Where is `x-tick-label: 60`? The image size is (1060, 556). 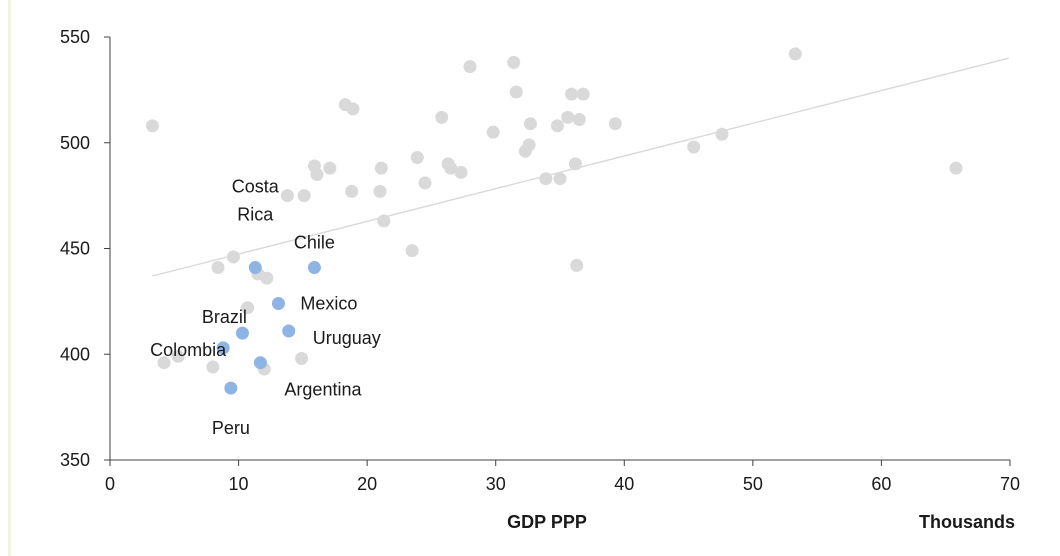
x-tick-label: 60 is located at coordinates (881, 484).